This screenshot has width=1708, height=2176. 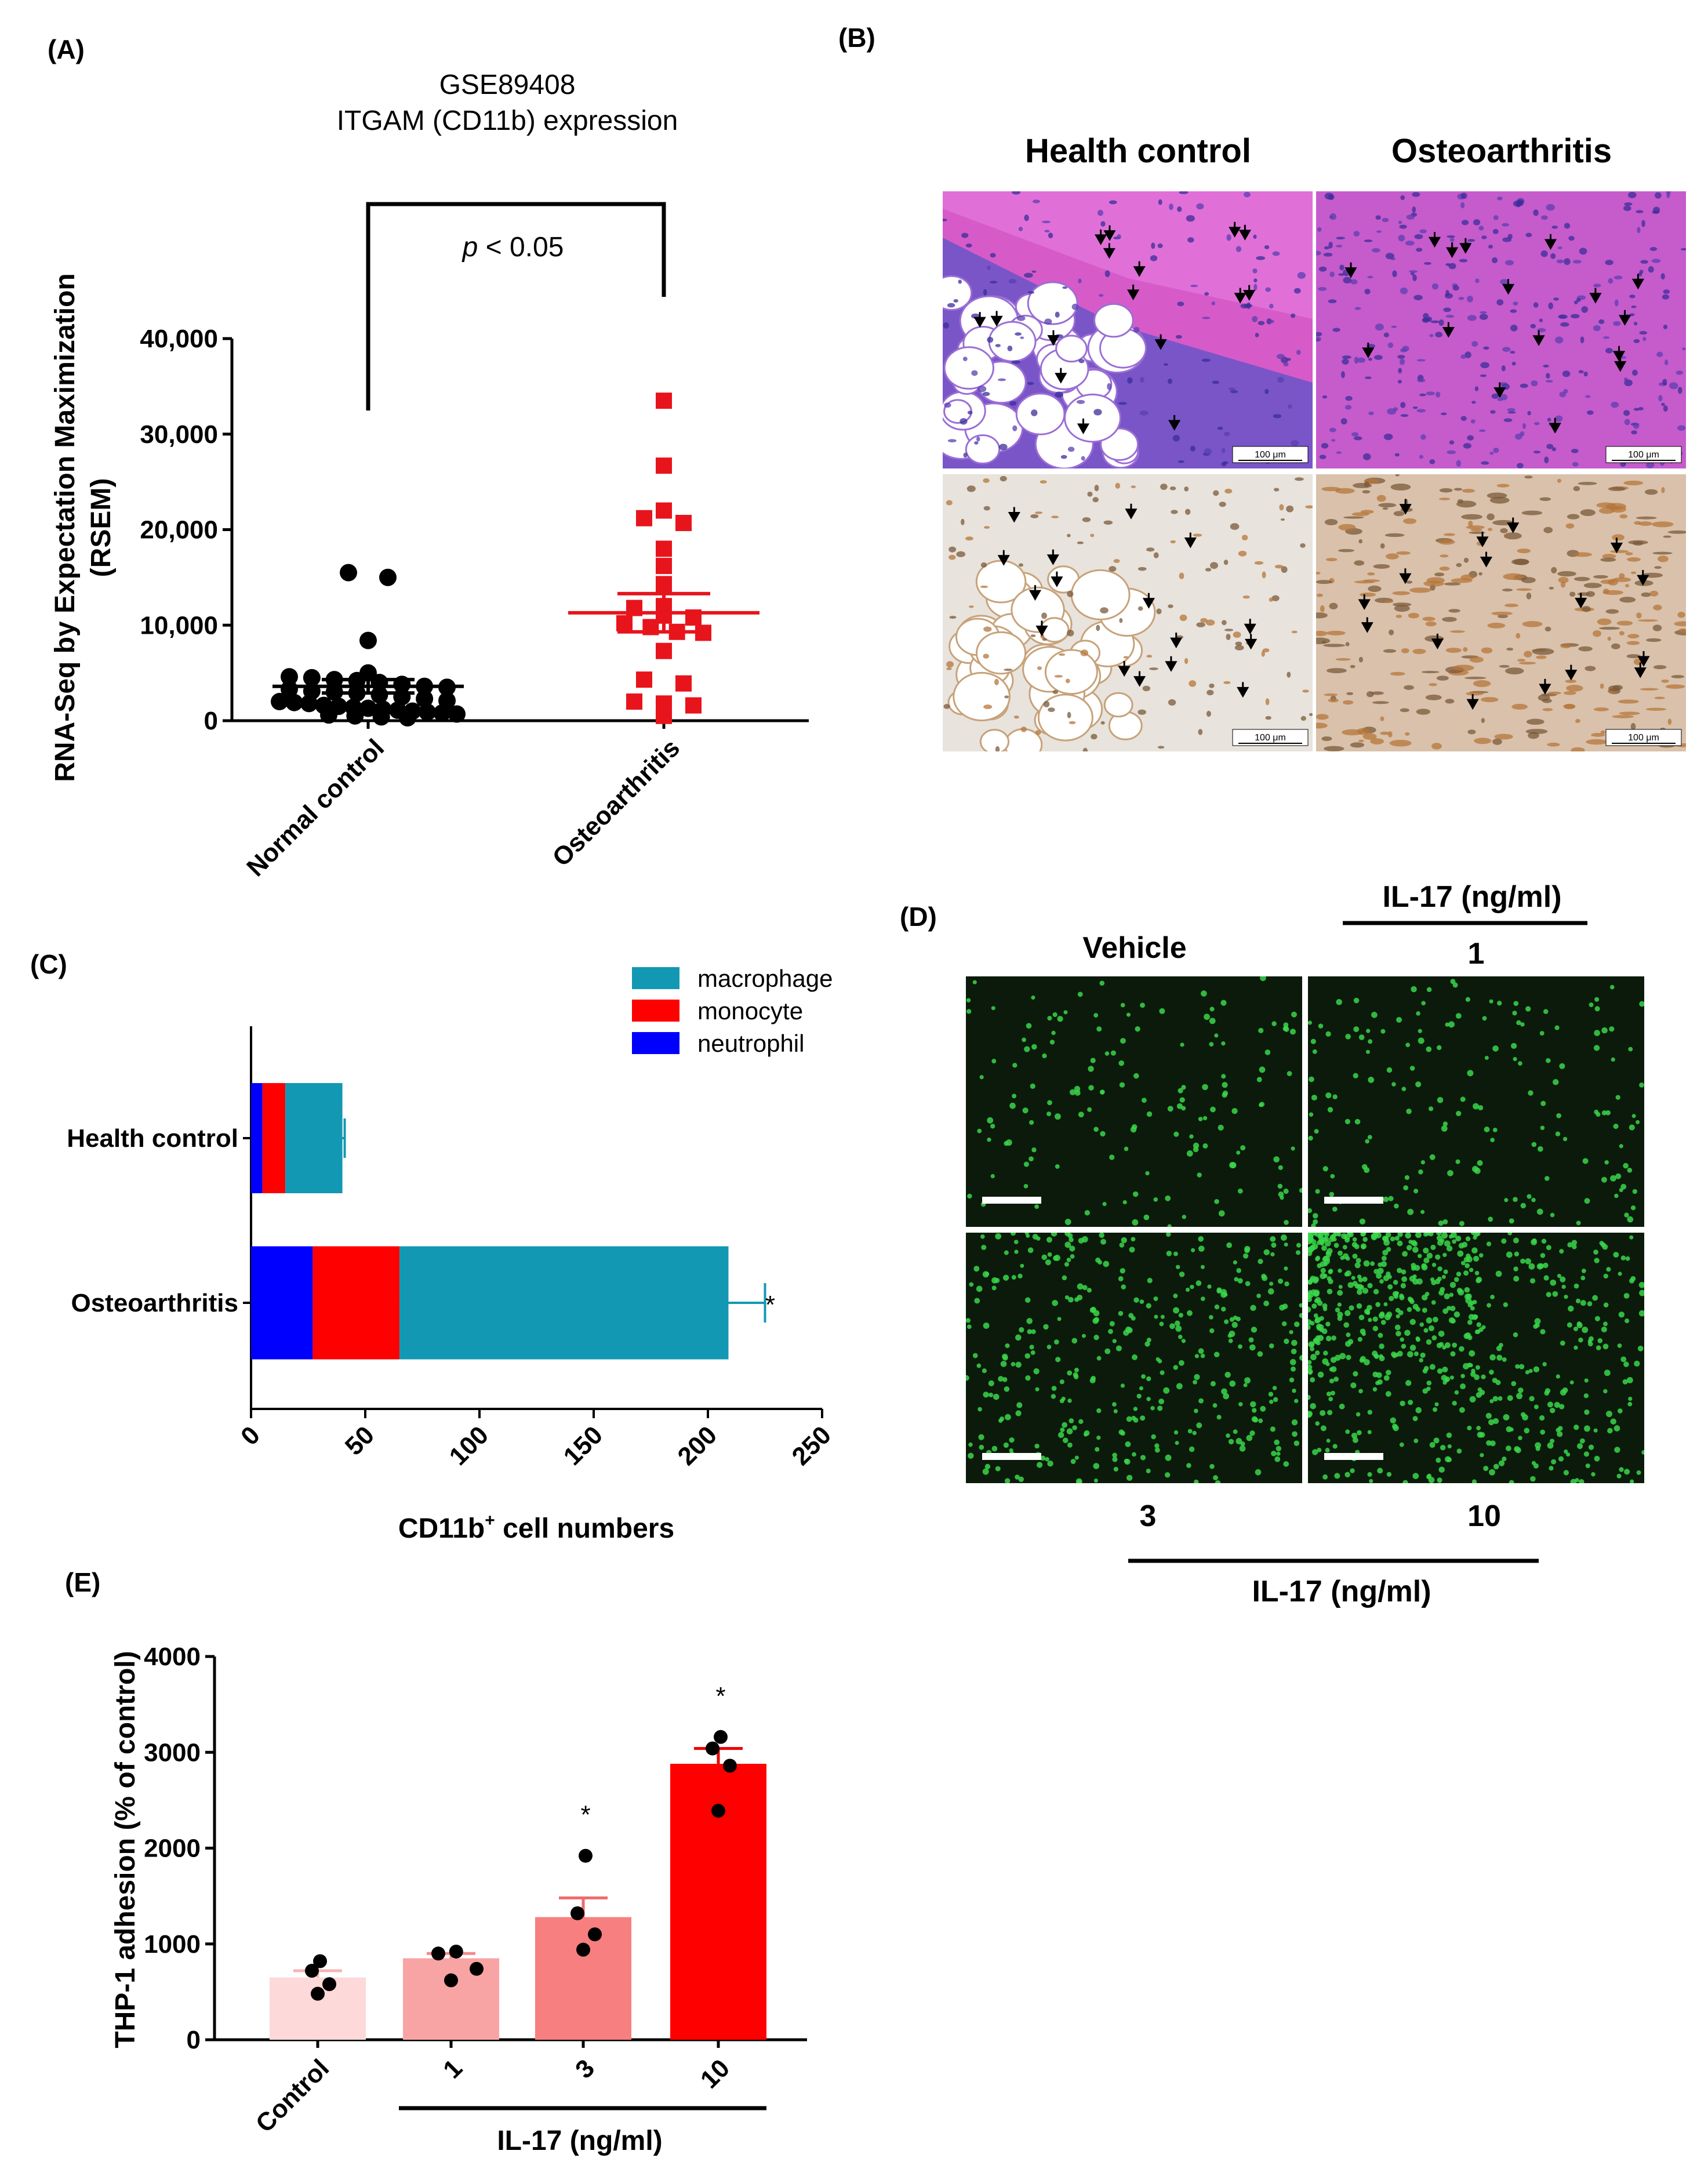 What do you see at coordinates (1128, 329) in the screenshot?
I see `micrograph-he-health-control: 100 μm` at bounding box center [1128, 329].